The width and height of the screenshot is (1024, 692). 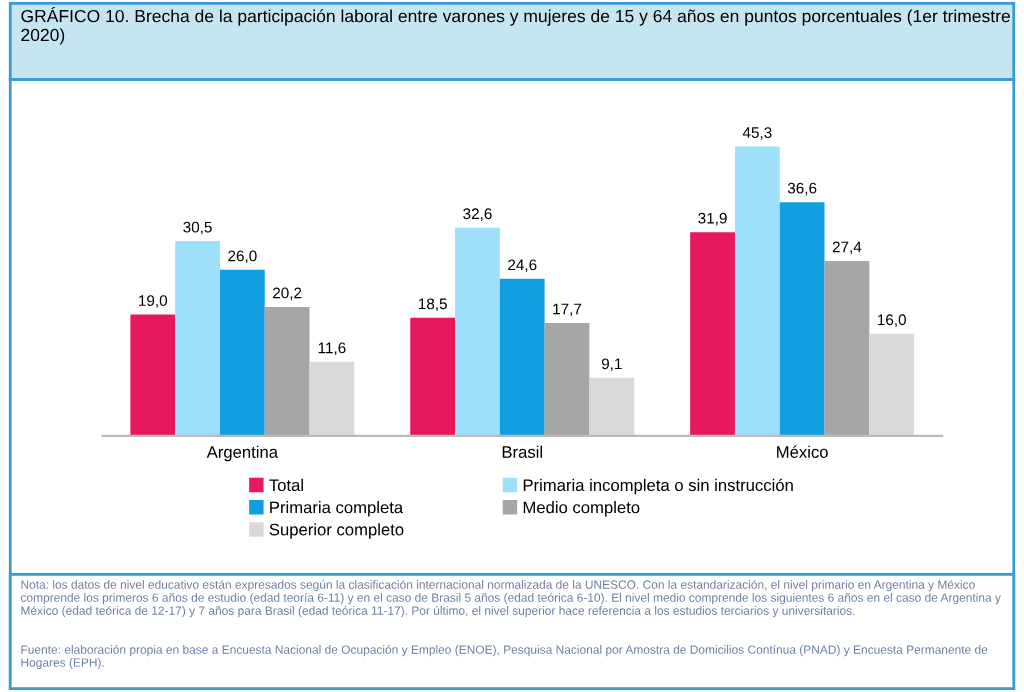 I want to click on x-tick-label: Brasil, so click(x=522, y=451).